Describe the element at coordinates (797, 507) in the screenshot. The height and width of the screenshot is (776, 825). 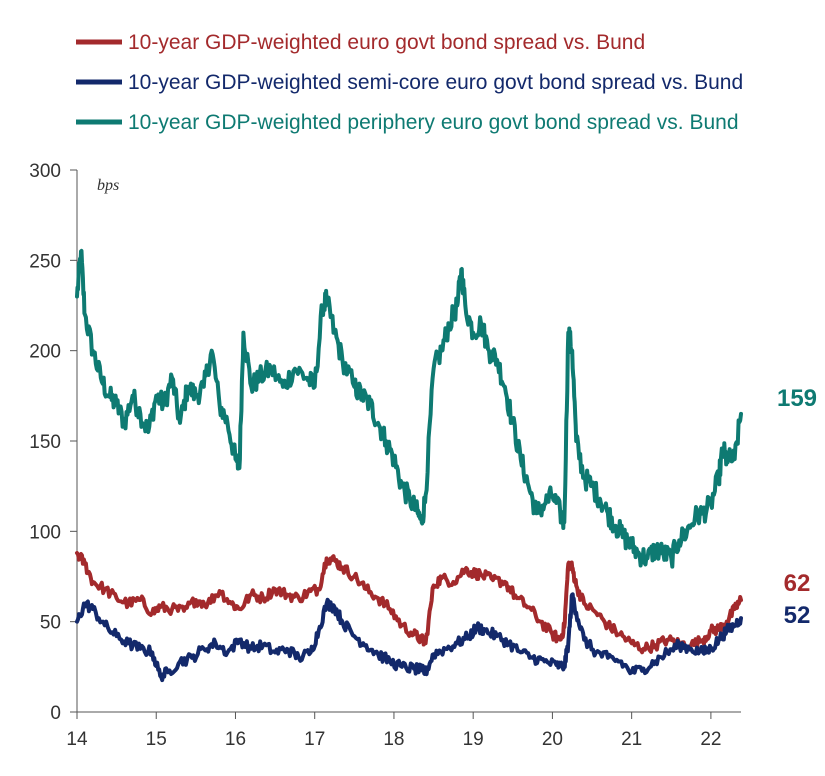
I see `end-labels: 62 52 159` at that location.